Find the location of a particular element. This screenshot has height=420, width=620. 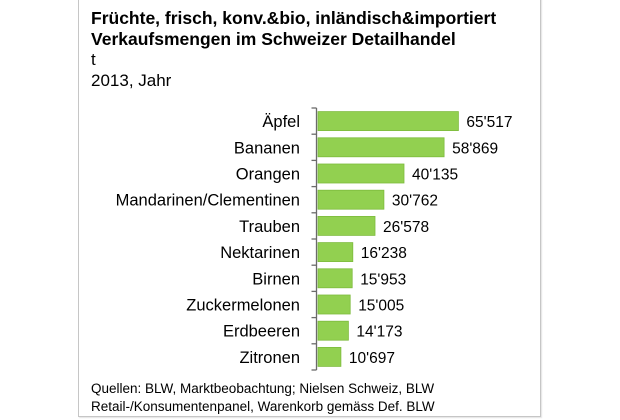

bars-group is located at coordinates (388, 239).